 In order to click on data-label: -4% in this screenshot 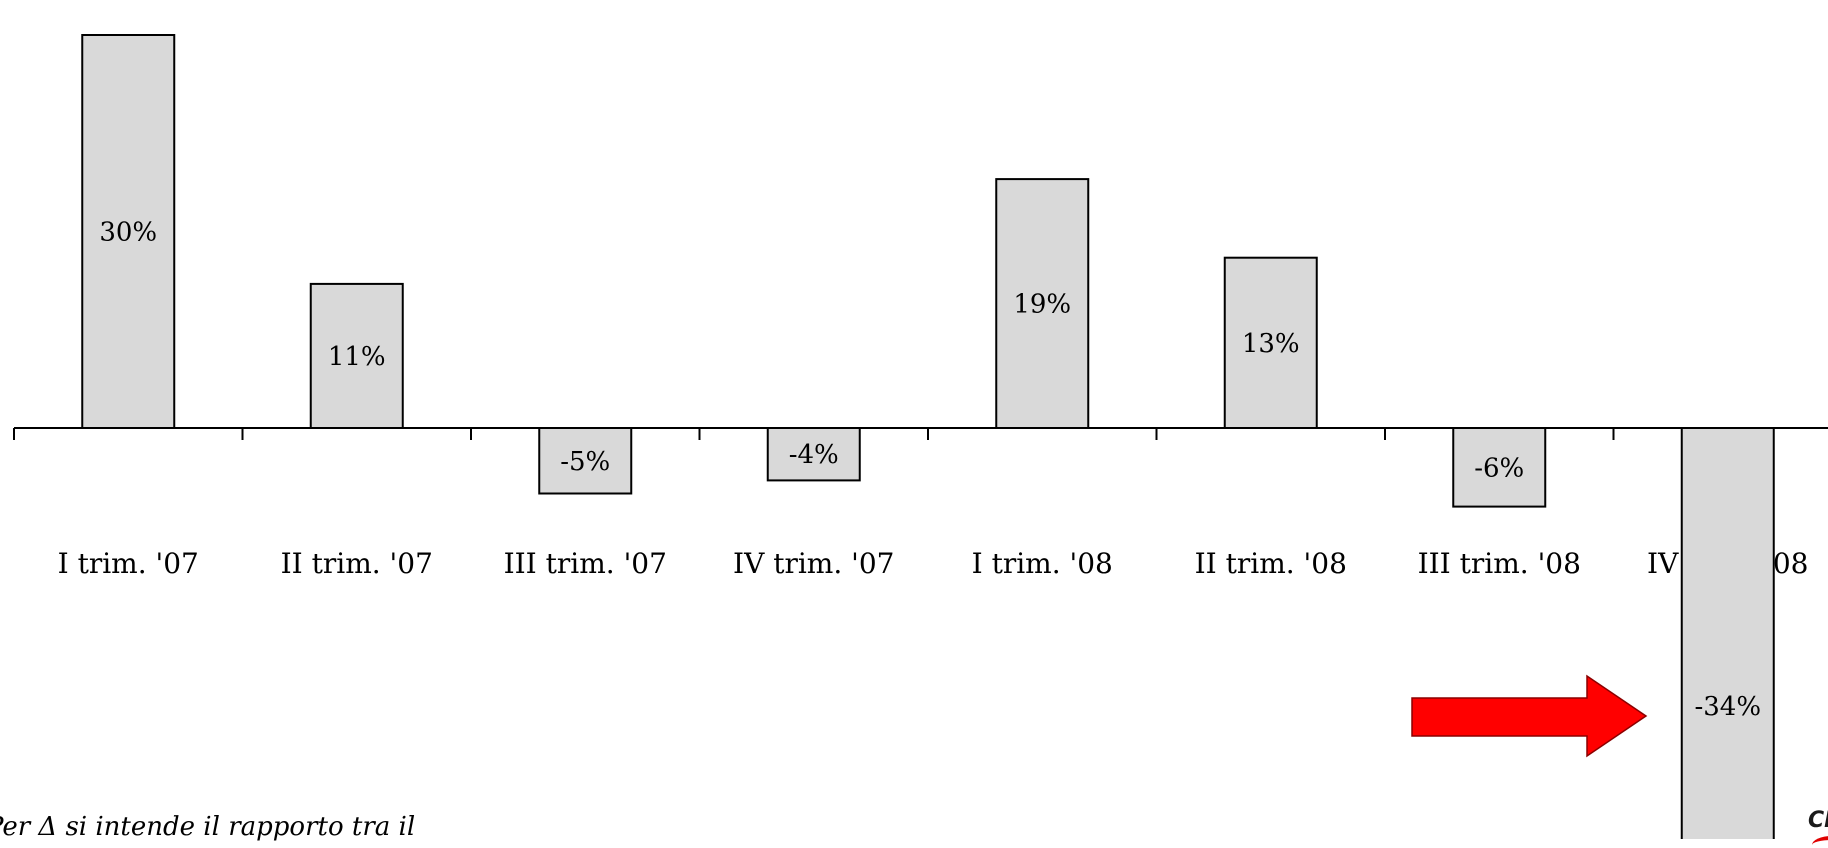, I will do `click(814, 455)`.